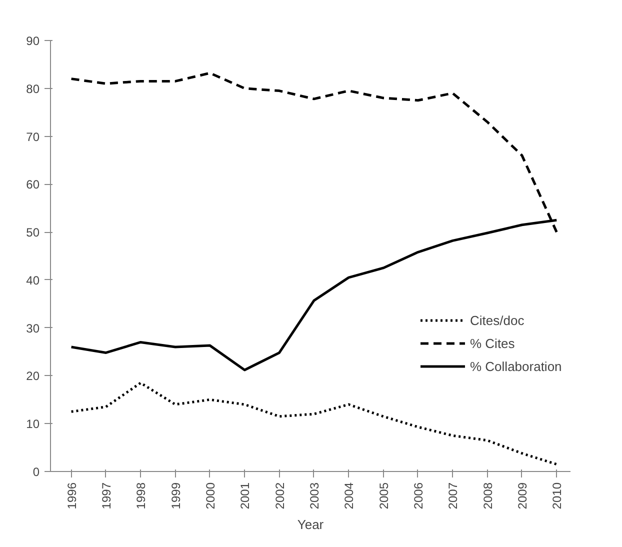 The width and height of the screenshot is (622, 547). Describe the element at coordinates (106, 496) in the screenshot. I see `x-tick-label: 1997` at that location.